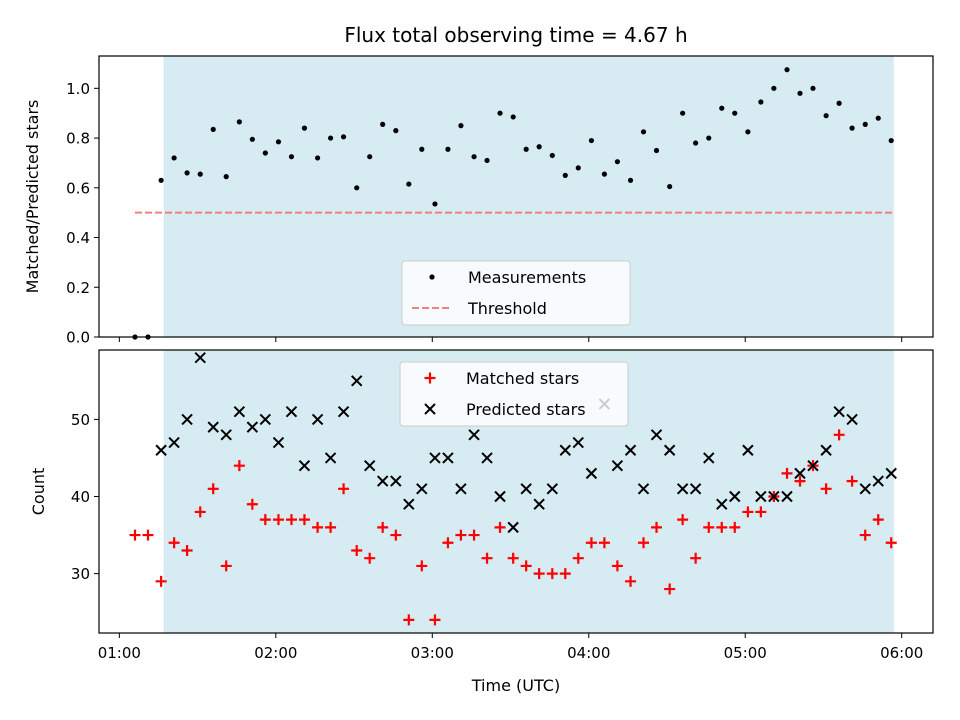 This screenshot has height=720, width=960. Describe the element at coordinates (32, 197) in the screenshot. I see `y-axis-label: Matched/Predicted stars` at that location.